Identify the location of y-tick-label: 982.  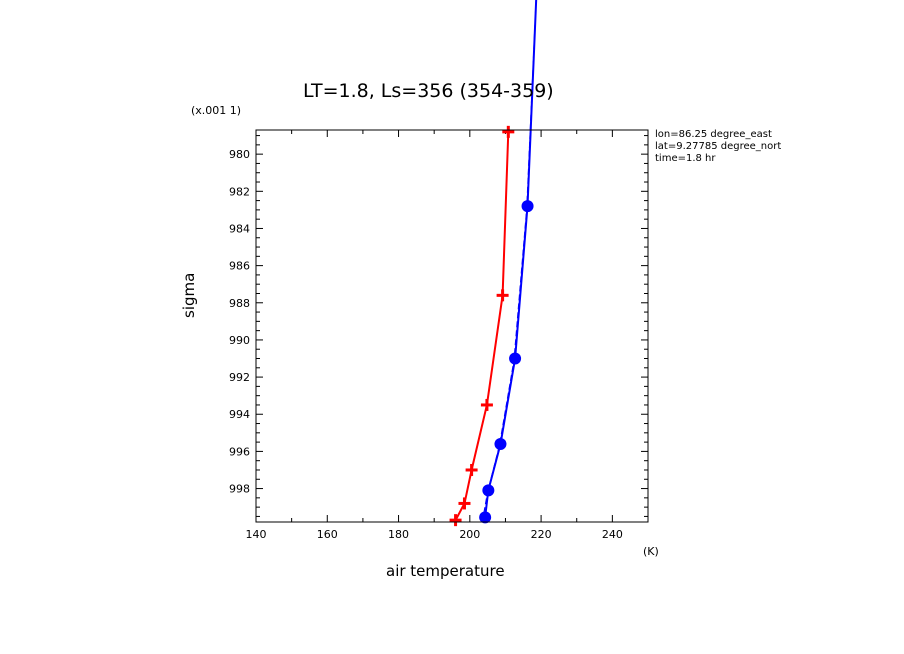
(239, 191).